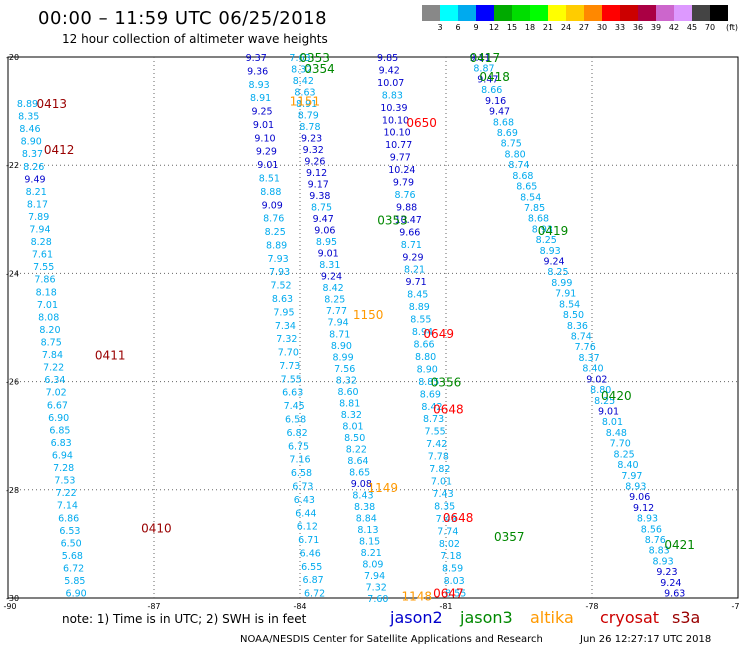 The height and width of the screenshot is (650, 740). What do you see at coordinates (28, 117) in the screenshot?
I see `swh-value: 8.35` at bounding box center [28, 117].